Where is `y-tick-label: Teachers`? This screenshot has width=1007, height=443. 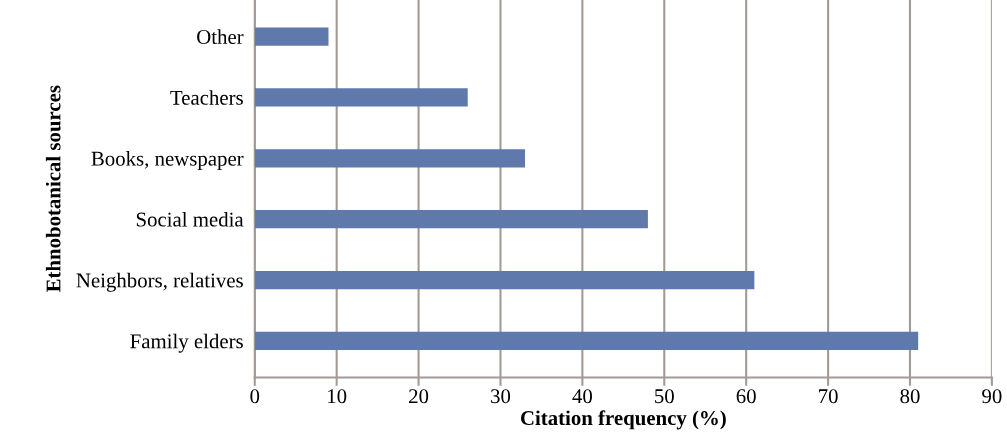
y-tick-label: Teachers is located at coordinates (206, 97).